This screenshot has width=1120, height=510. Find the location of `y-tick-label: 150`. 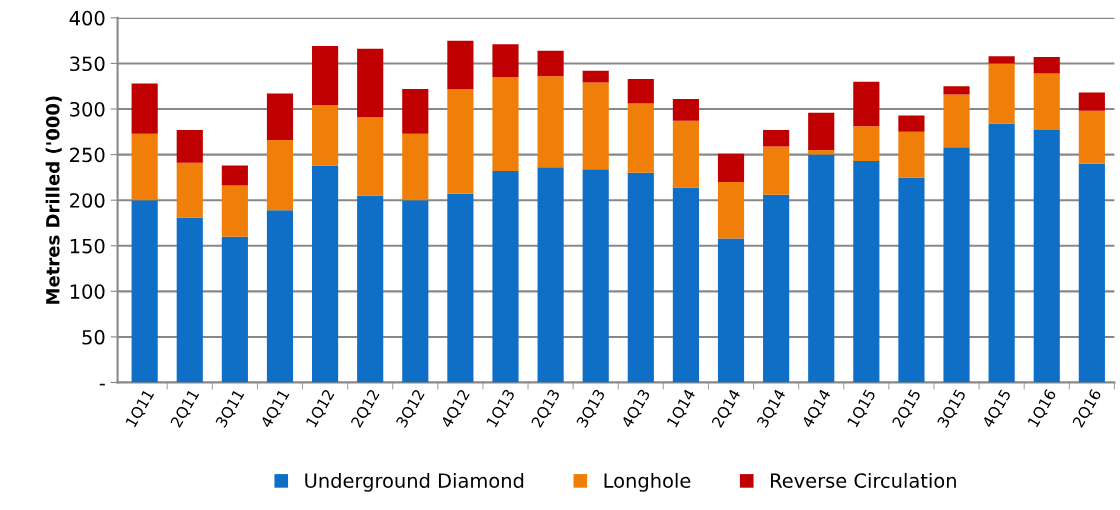

y-tick-label: 150 is located at coordinates (87, 246).